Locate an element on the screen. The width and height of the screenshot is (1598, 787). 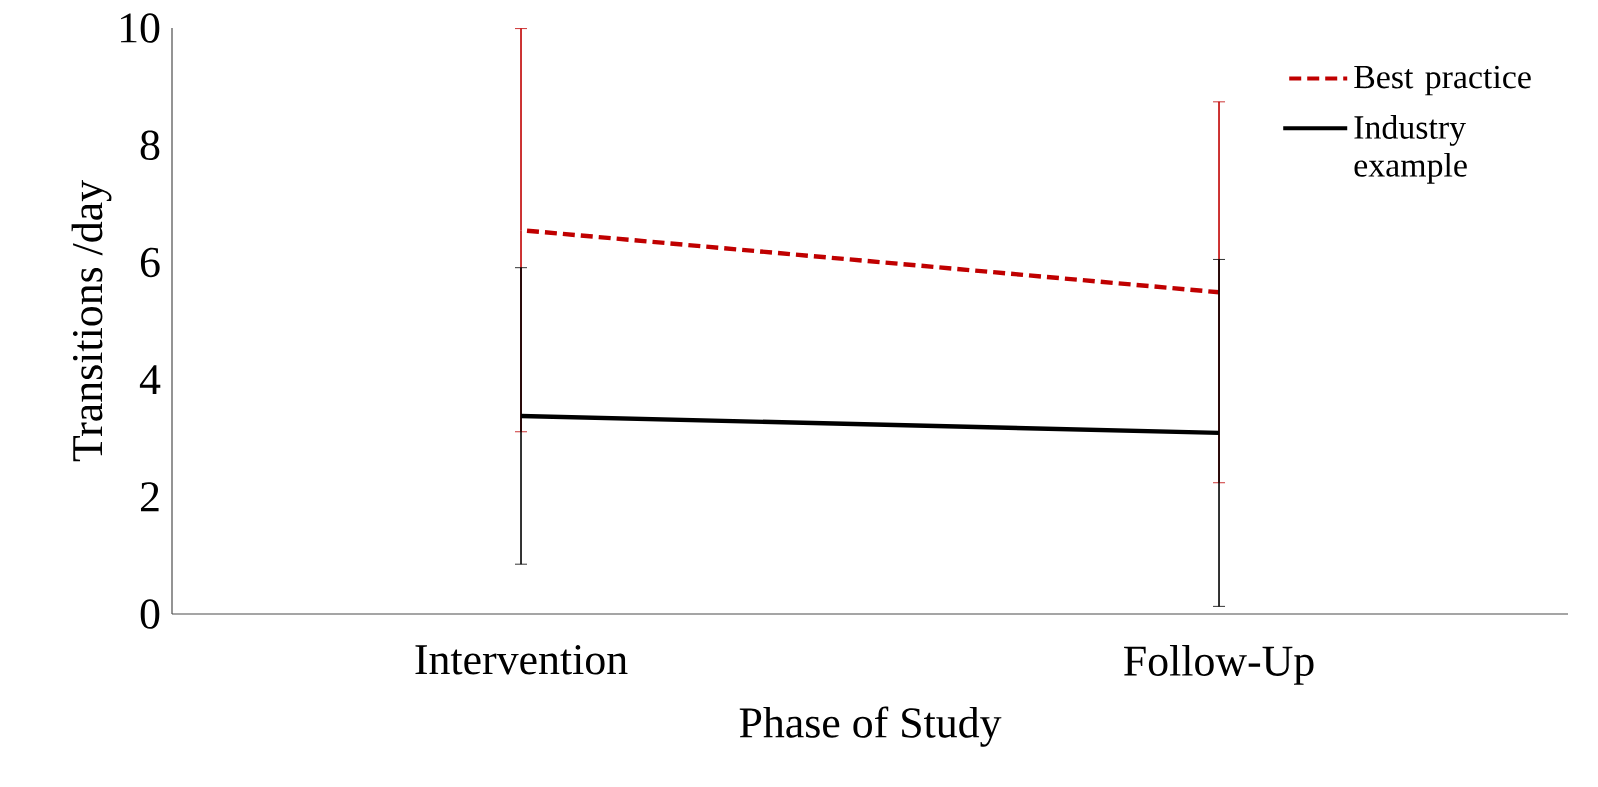
legend-label: Industry example is located at coordinates (1410, 149).